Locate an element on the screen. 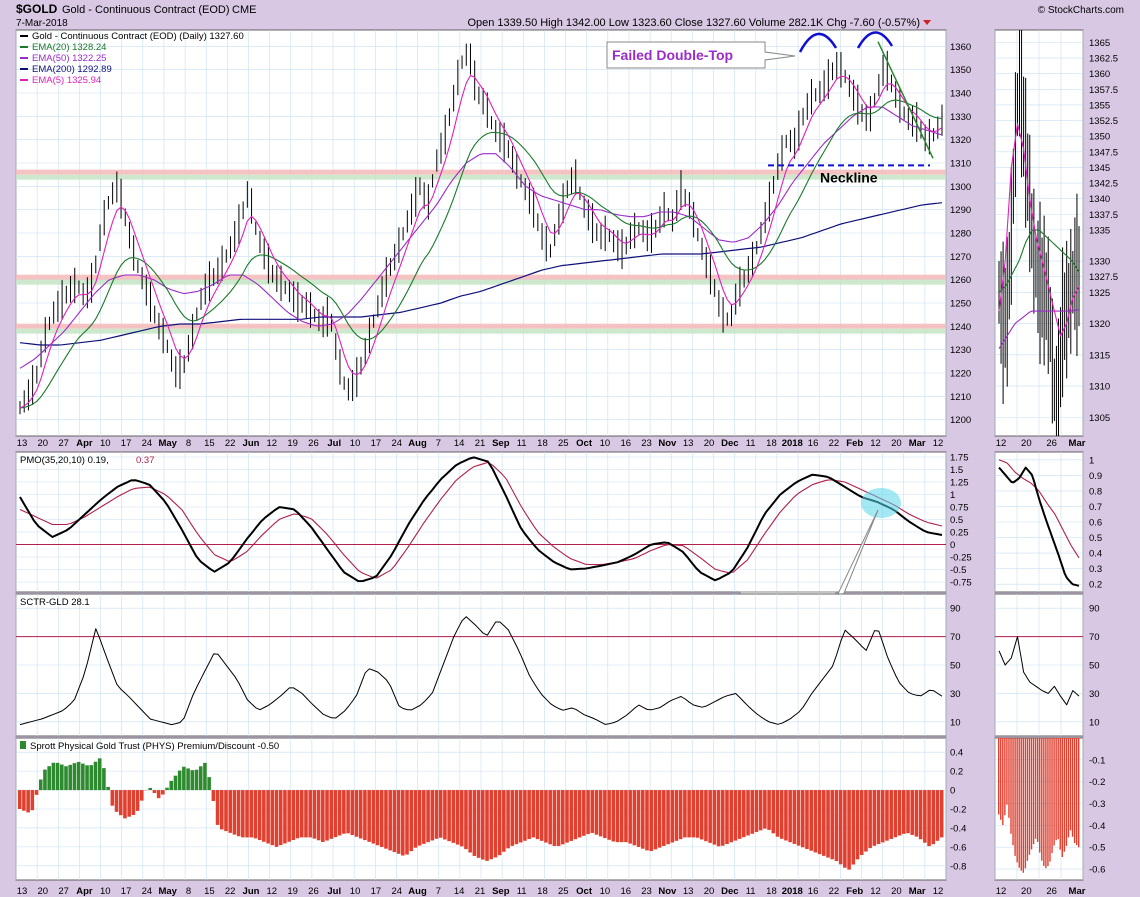 The width and height of the screenshot is (1140, 897). y-tick-label: 1330 is located at coordinates (1099, 262).